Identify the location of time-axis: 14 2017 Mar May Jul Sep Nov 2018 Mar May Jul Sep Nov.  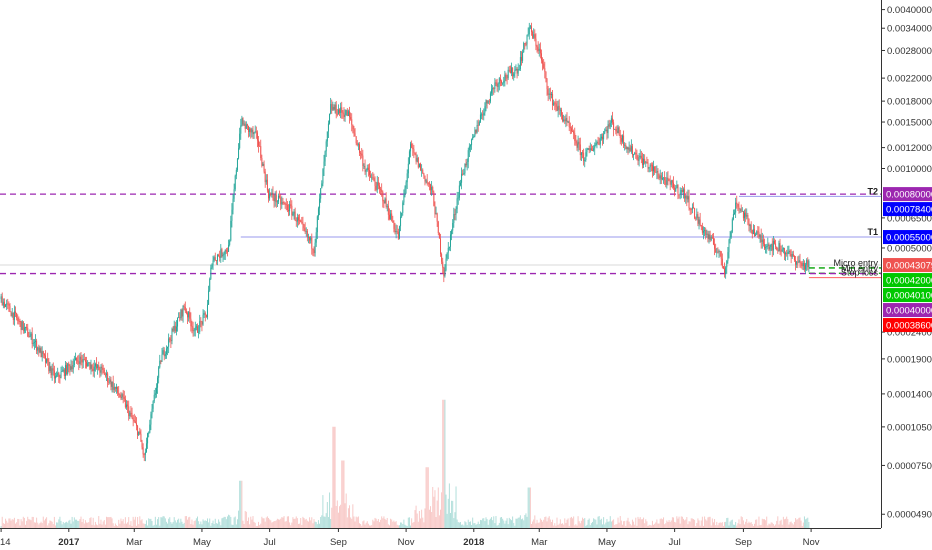
(440, 538).